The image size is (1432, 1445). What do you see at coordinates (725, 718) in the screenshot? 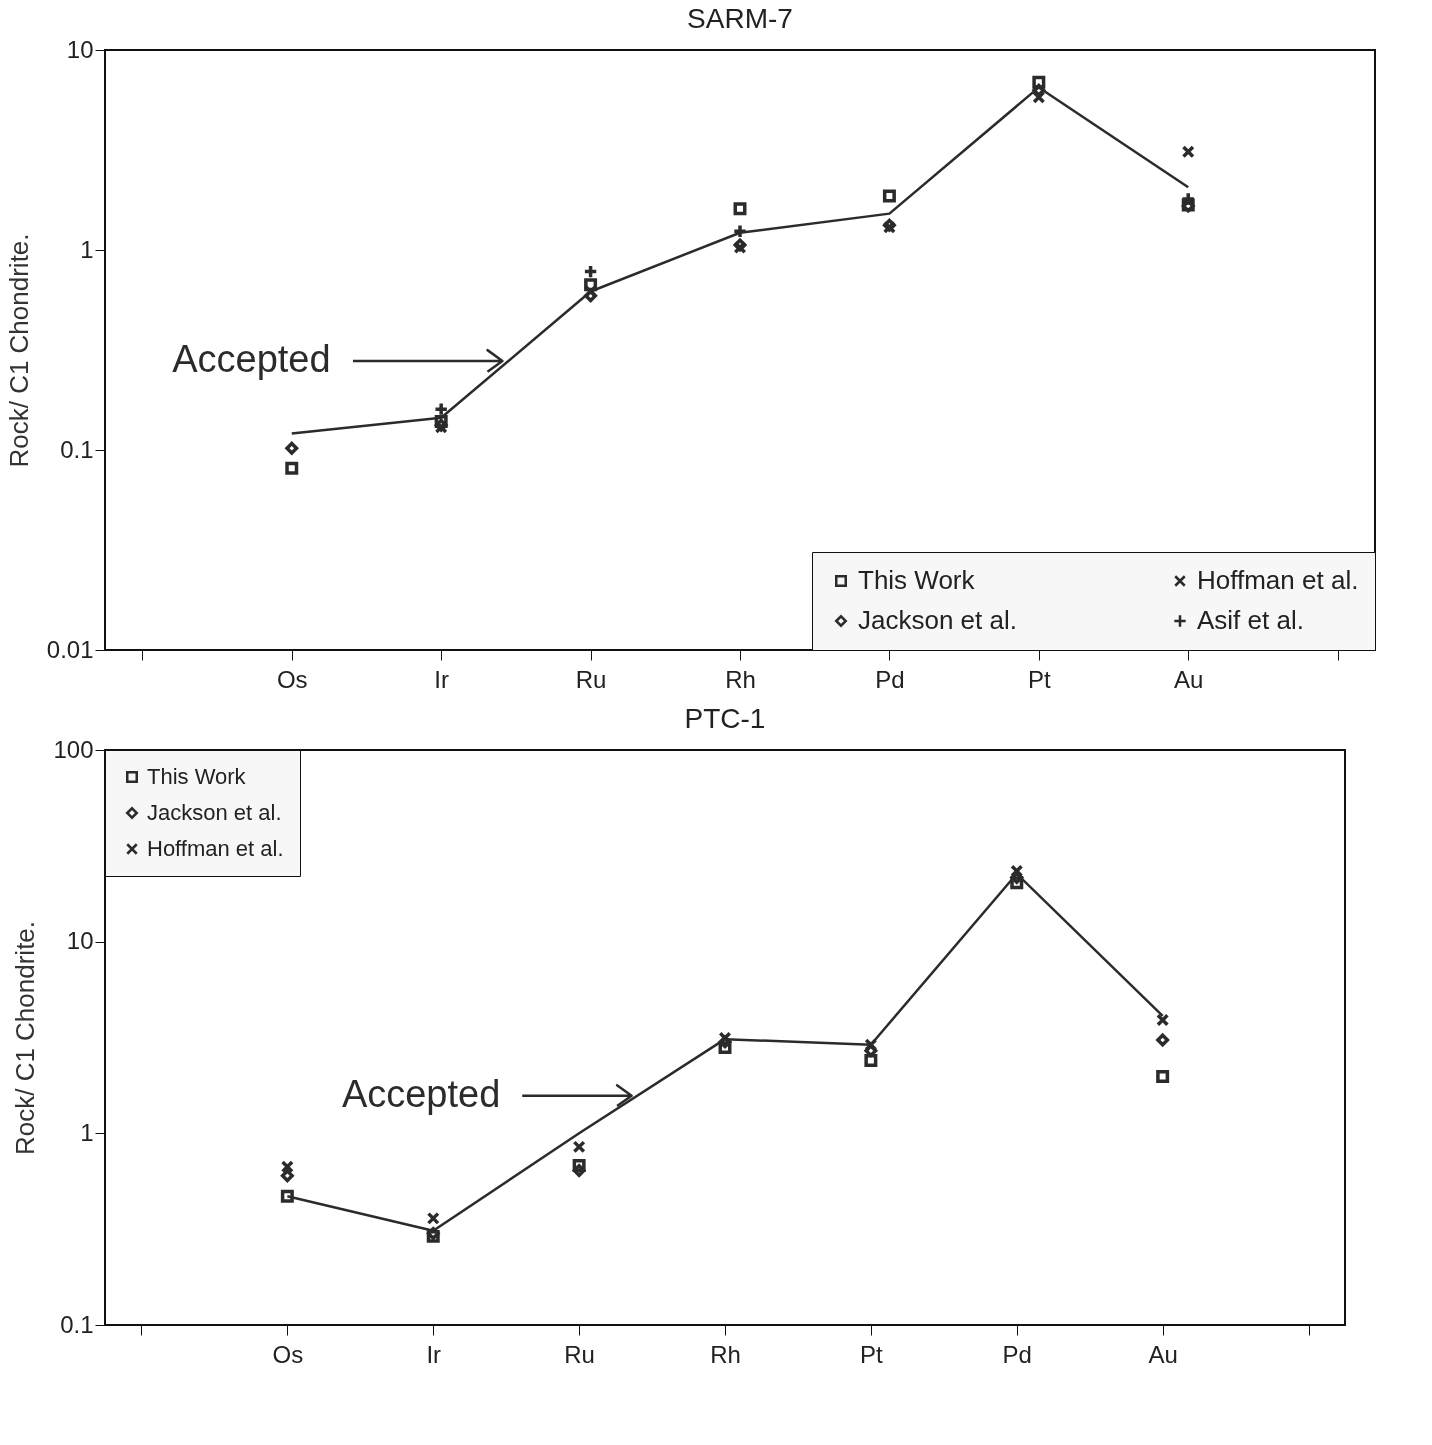
I see `chart-title: PTC-1` at bounding box center [725, 718].